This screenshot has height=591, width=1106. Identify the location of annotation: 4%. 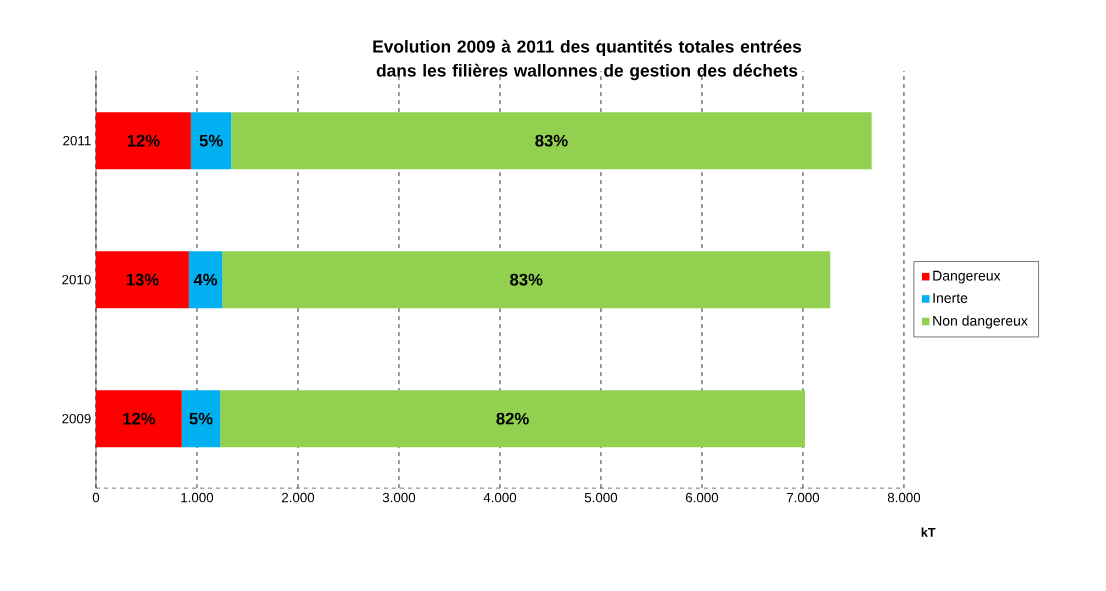
(205, 279).